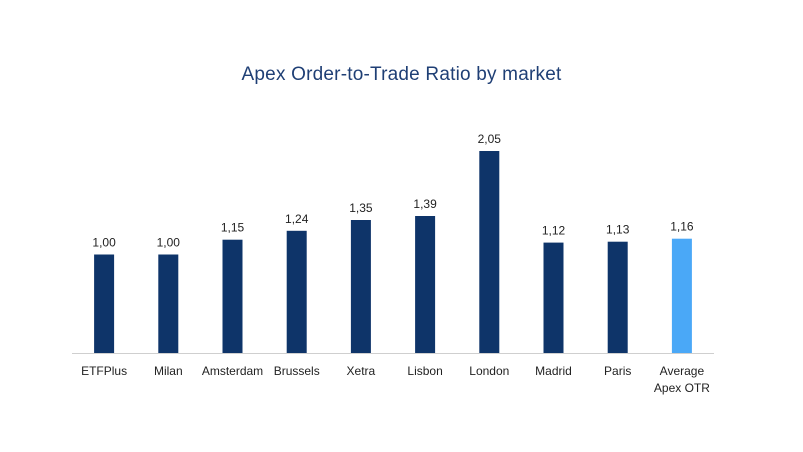 The height and width of the screenshot is (452, 803). Describe the element at coordinates (489, 252) in the screenshot. I see `bar-london` at that location.